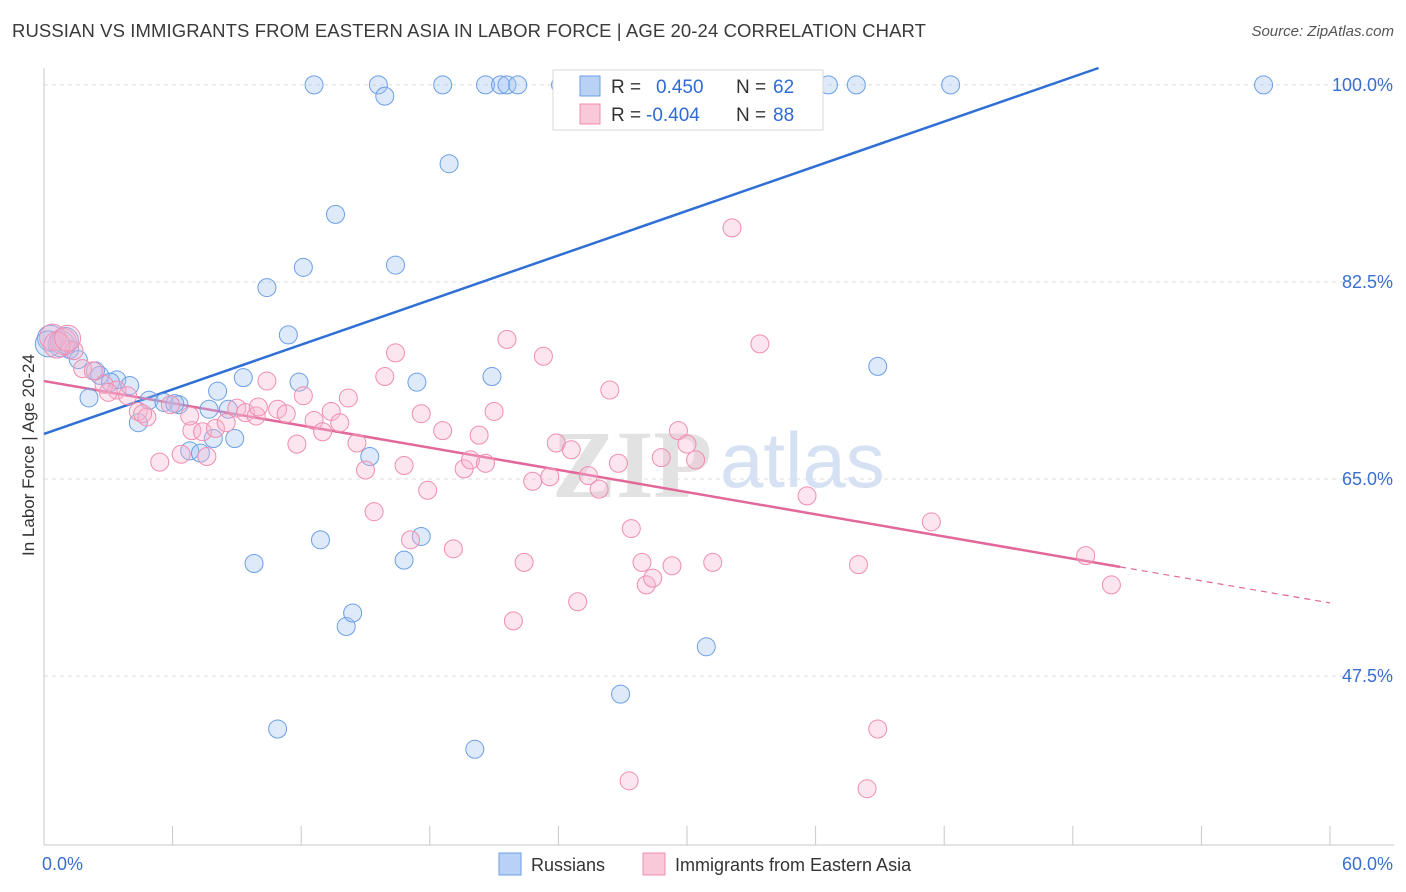 The image size is (1406, 892). What do you see at coordinates (1322, 31) in the screenshot?
I see `chart-source: Source: ZipAtlas.com` at bounding box center [1322, 31].